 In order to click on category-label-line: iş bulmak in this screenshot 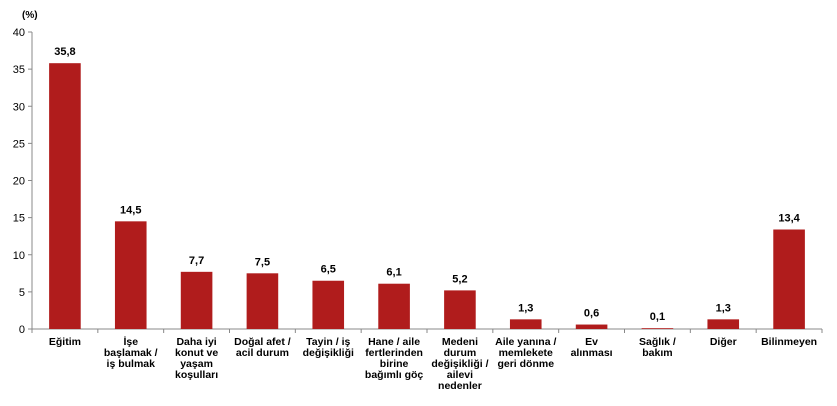, I will do `click(131, 364)`.